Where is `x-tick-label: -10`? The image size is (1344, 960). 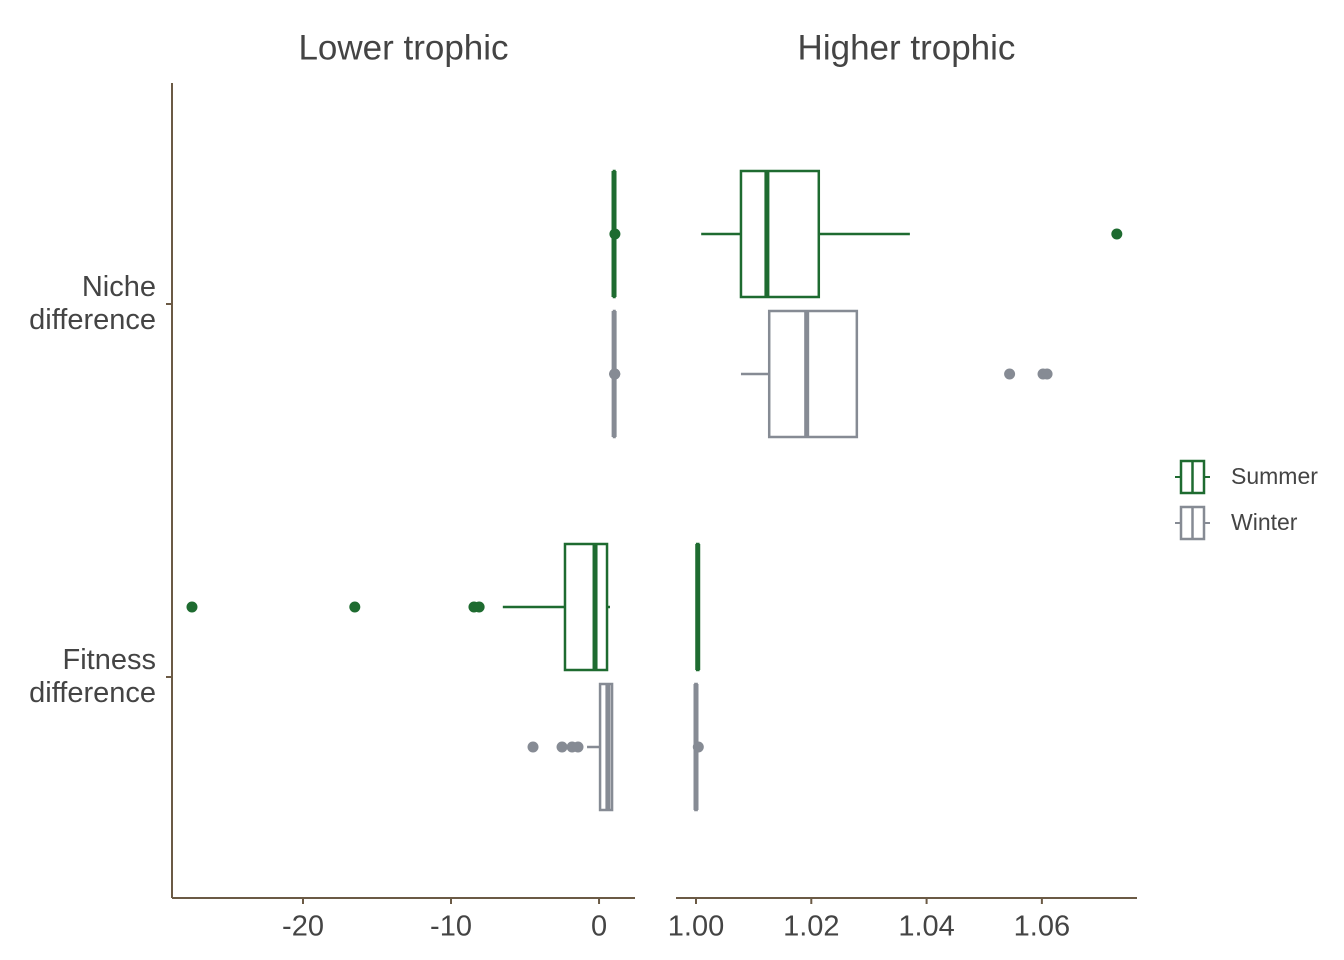
x-tick-label: -10 is located at coordinates (451, 927).